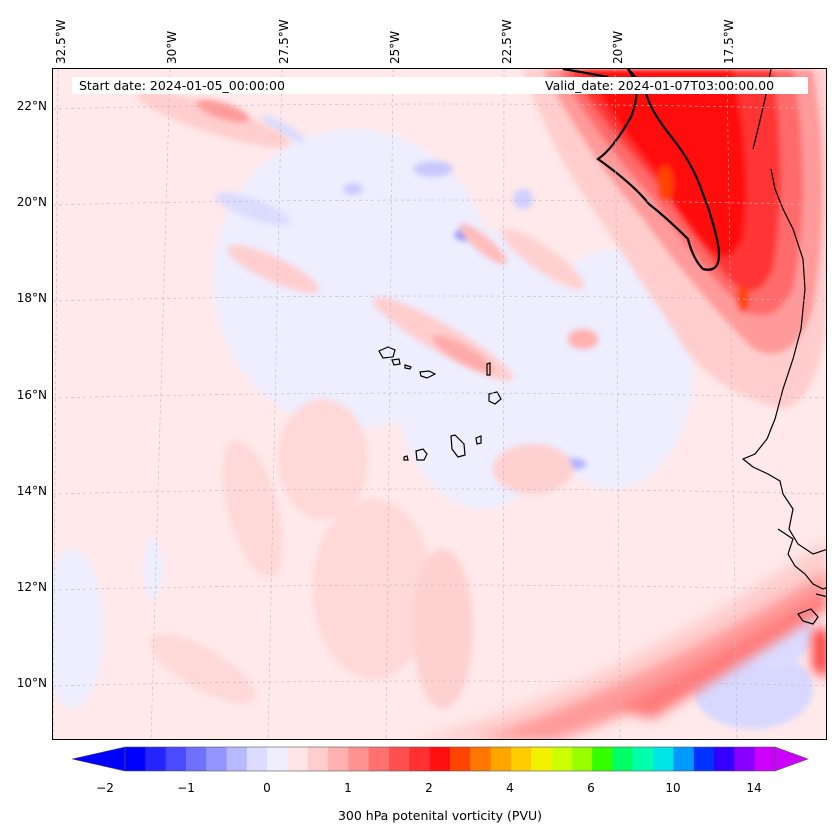 The width and height of the screenshot is (837, 836). I want to click on southern-pv-band, so click(623, 639).